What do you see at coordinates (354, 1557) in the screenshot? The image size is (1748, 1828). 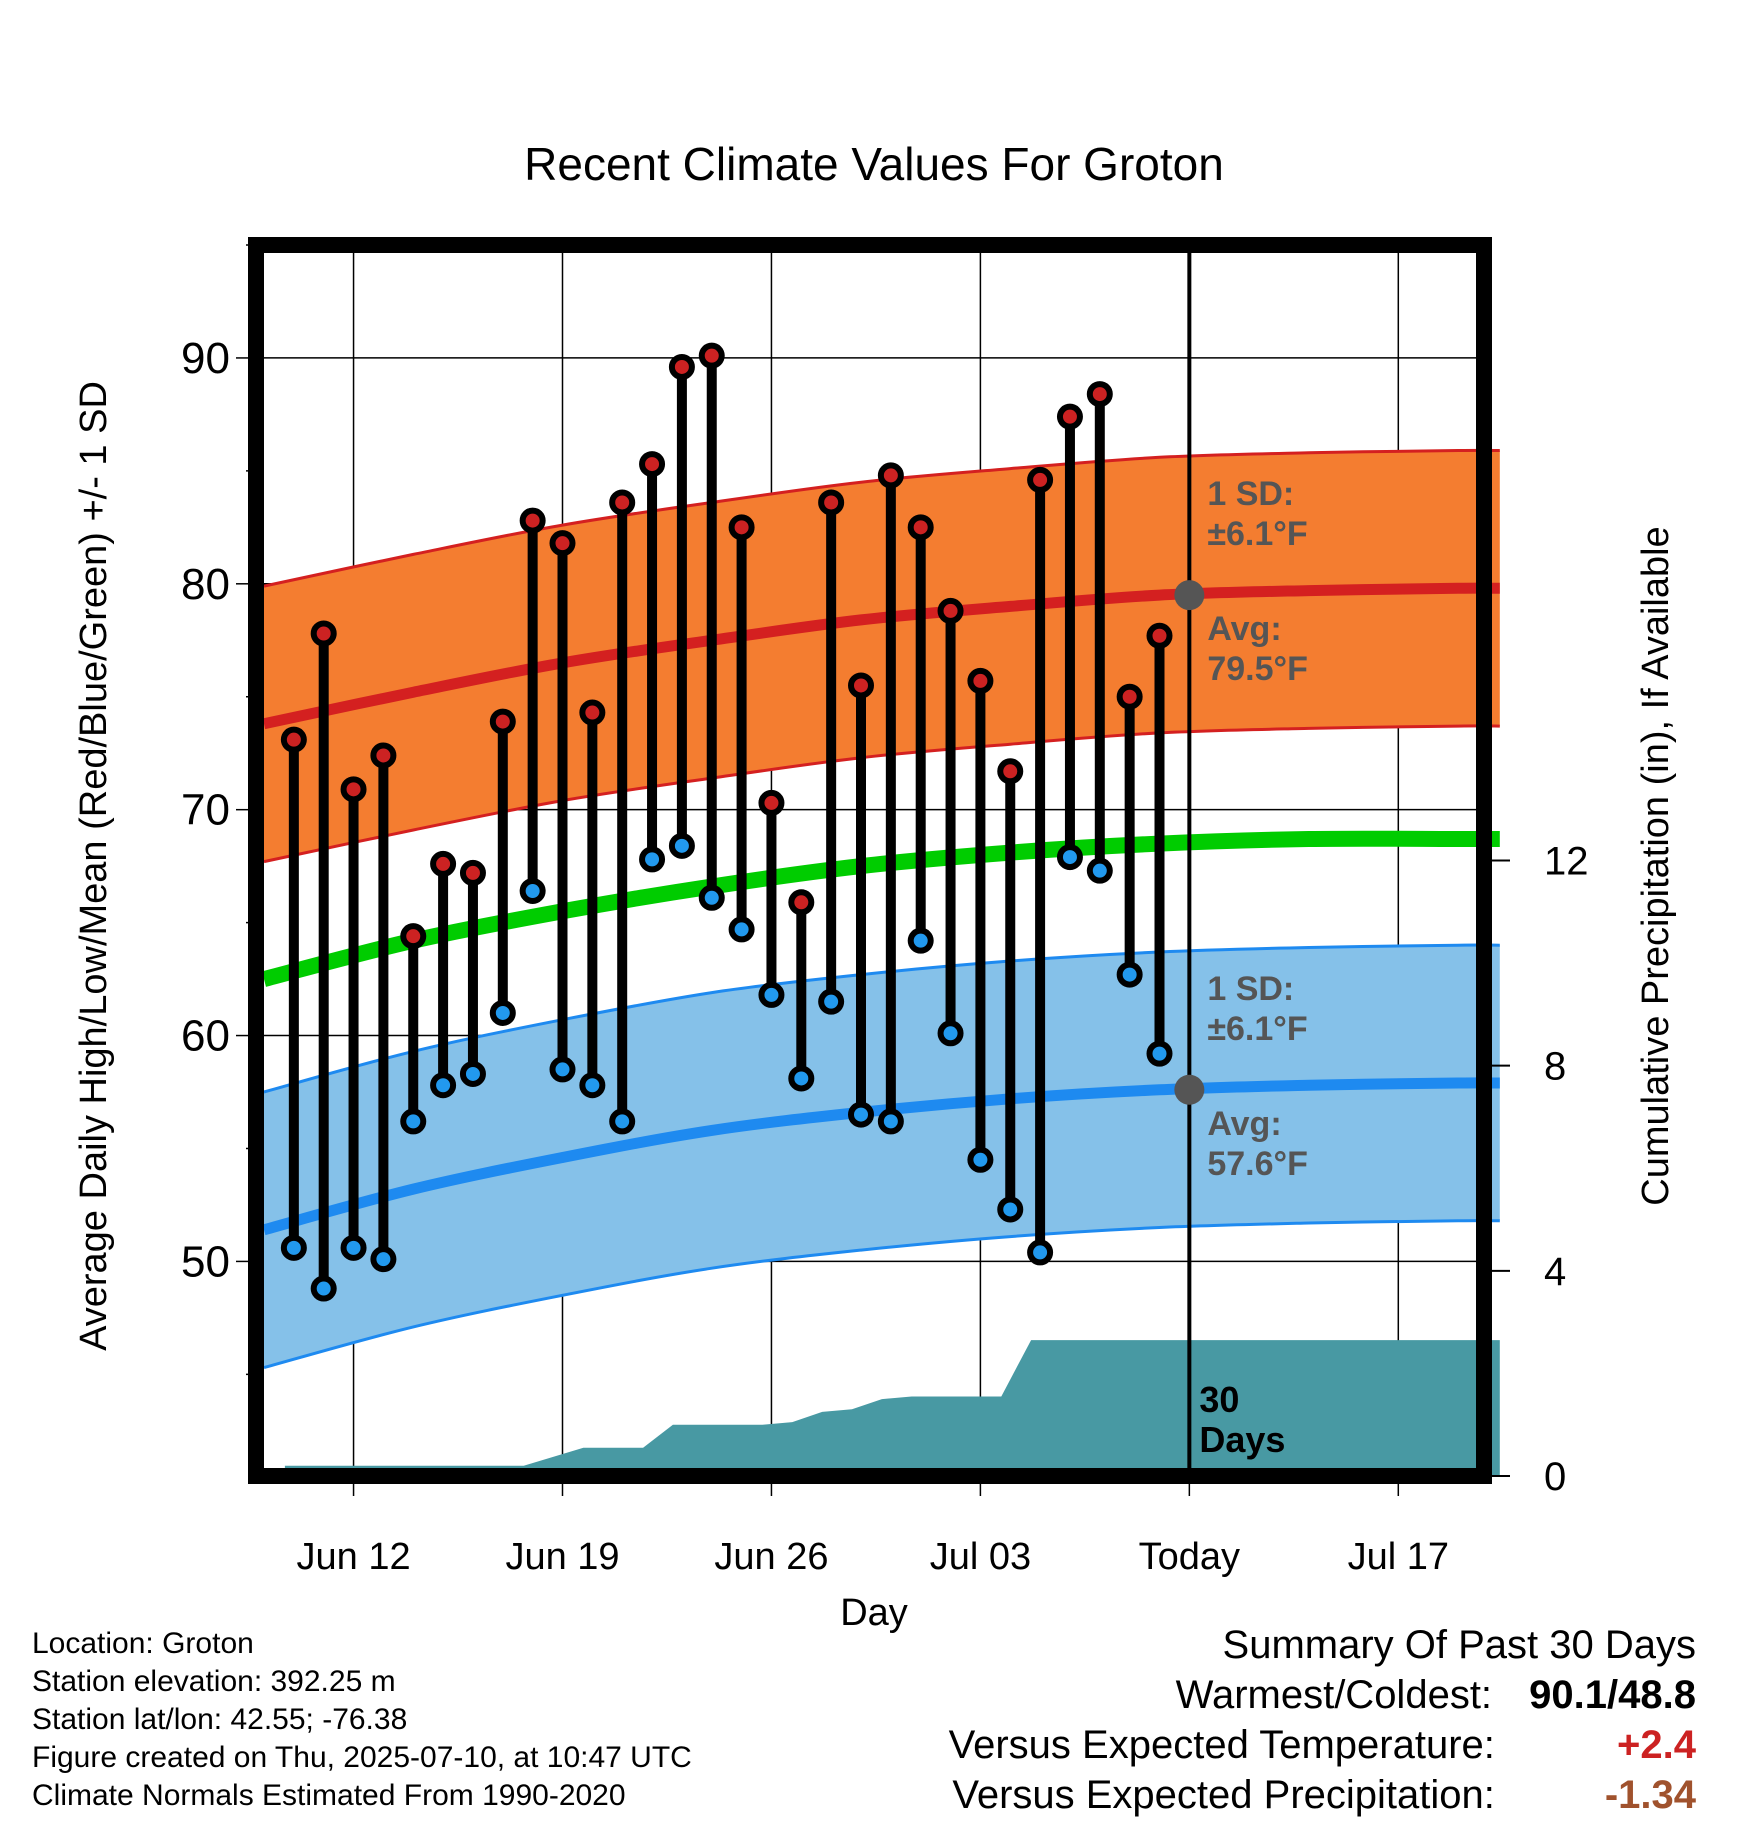 I see `x-tick-label: Jun 12` at bounding box center [354, 1557].